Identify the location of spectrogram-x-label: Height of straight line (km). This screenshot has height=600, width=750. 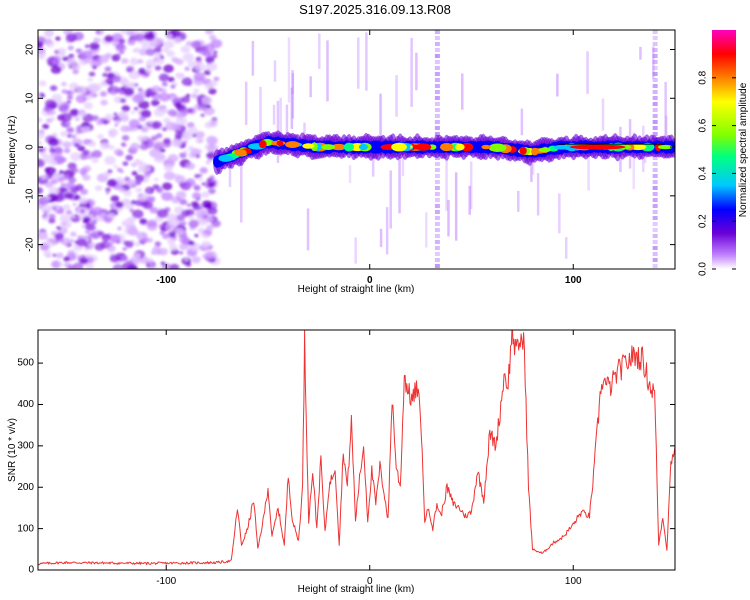
(356, 289).